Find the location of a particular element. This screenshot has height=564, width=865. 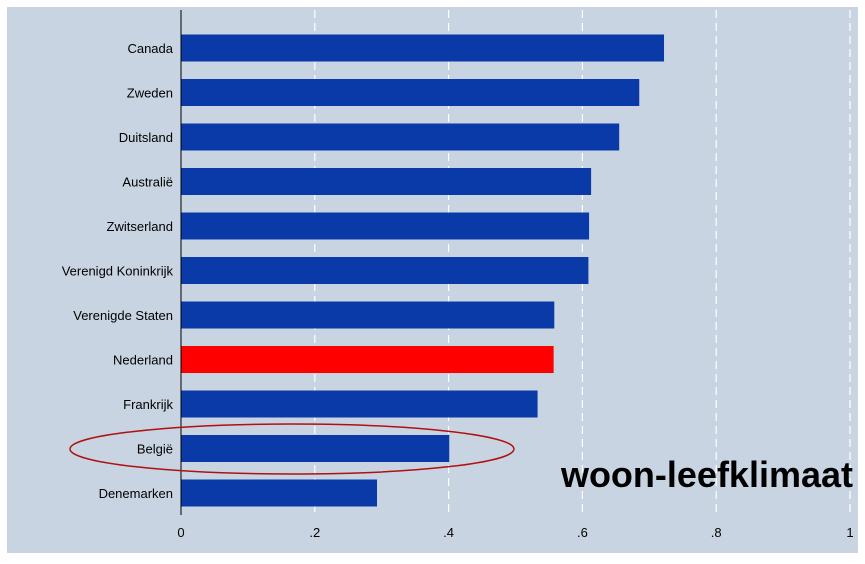

category-label: Nederland is located at coordinates (143, 360).